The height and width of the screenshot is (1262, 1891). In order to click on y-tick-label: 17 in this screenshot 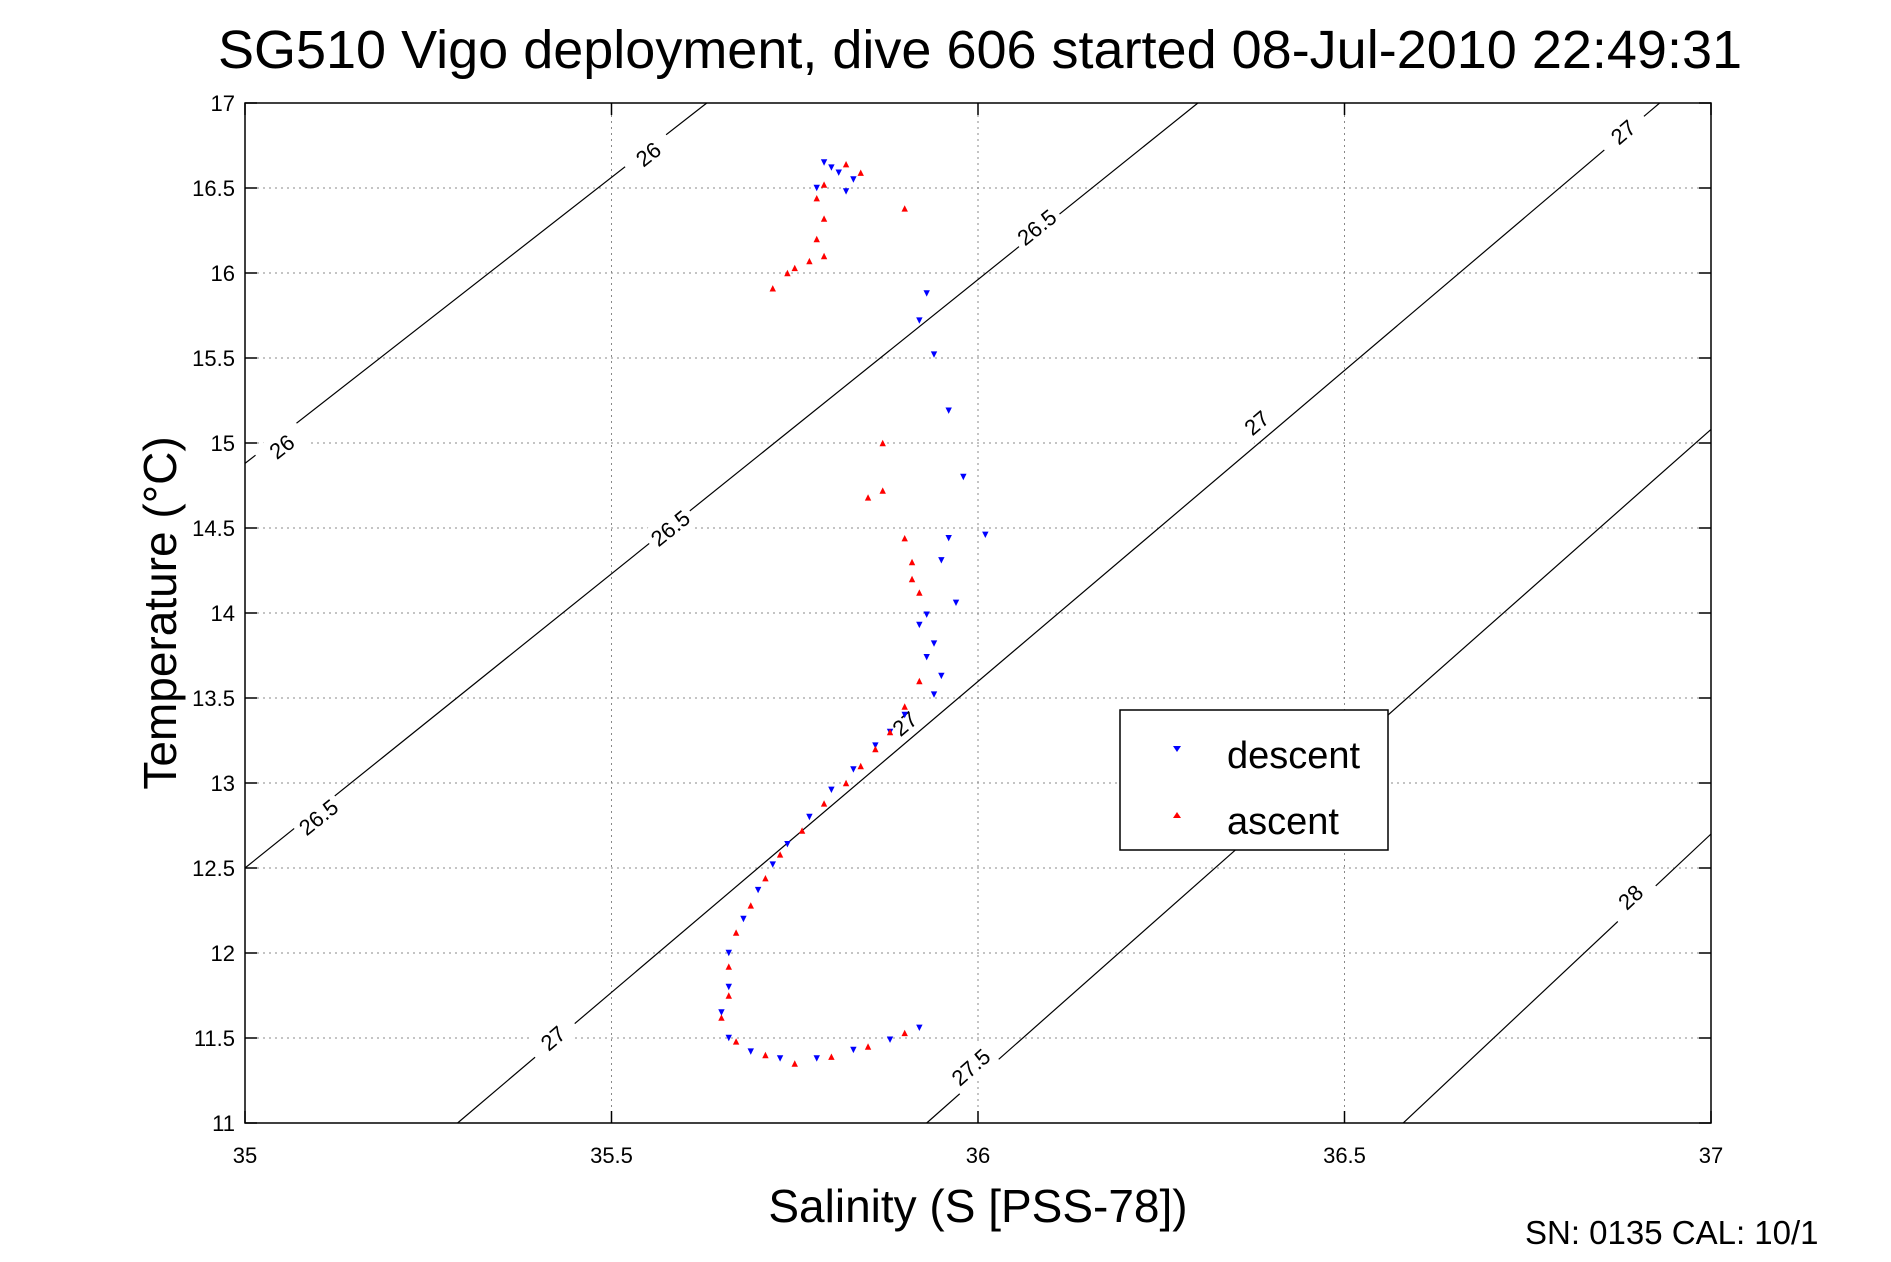, I will do `click(223, 103)`.